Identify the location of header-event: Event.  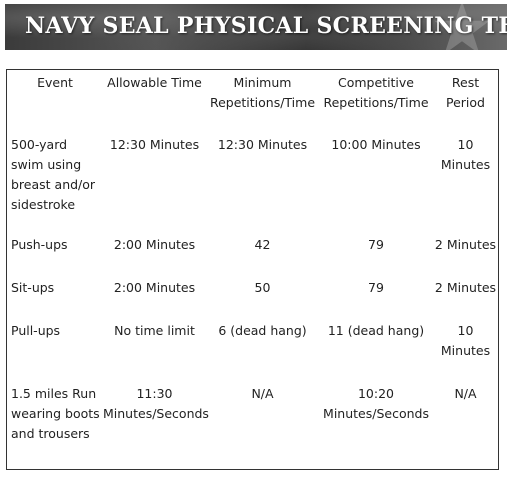
(55, 82).